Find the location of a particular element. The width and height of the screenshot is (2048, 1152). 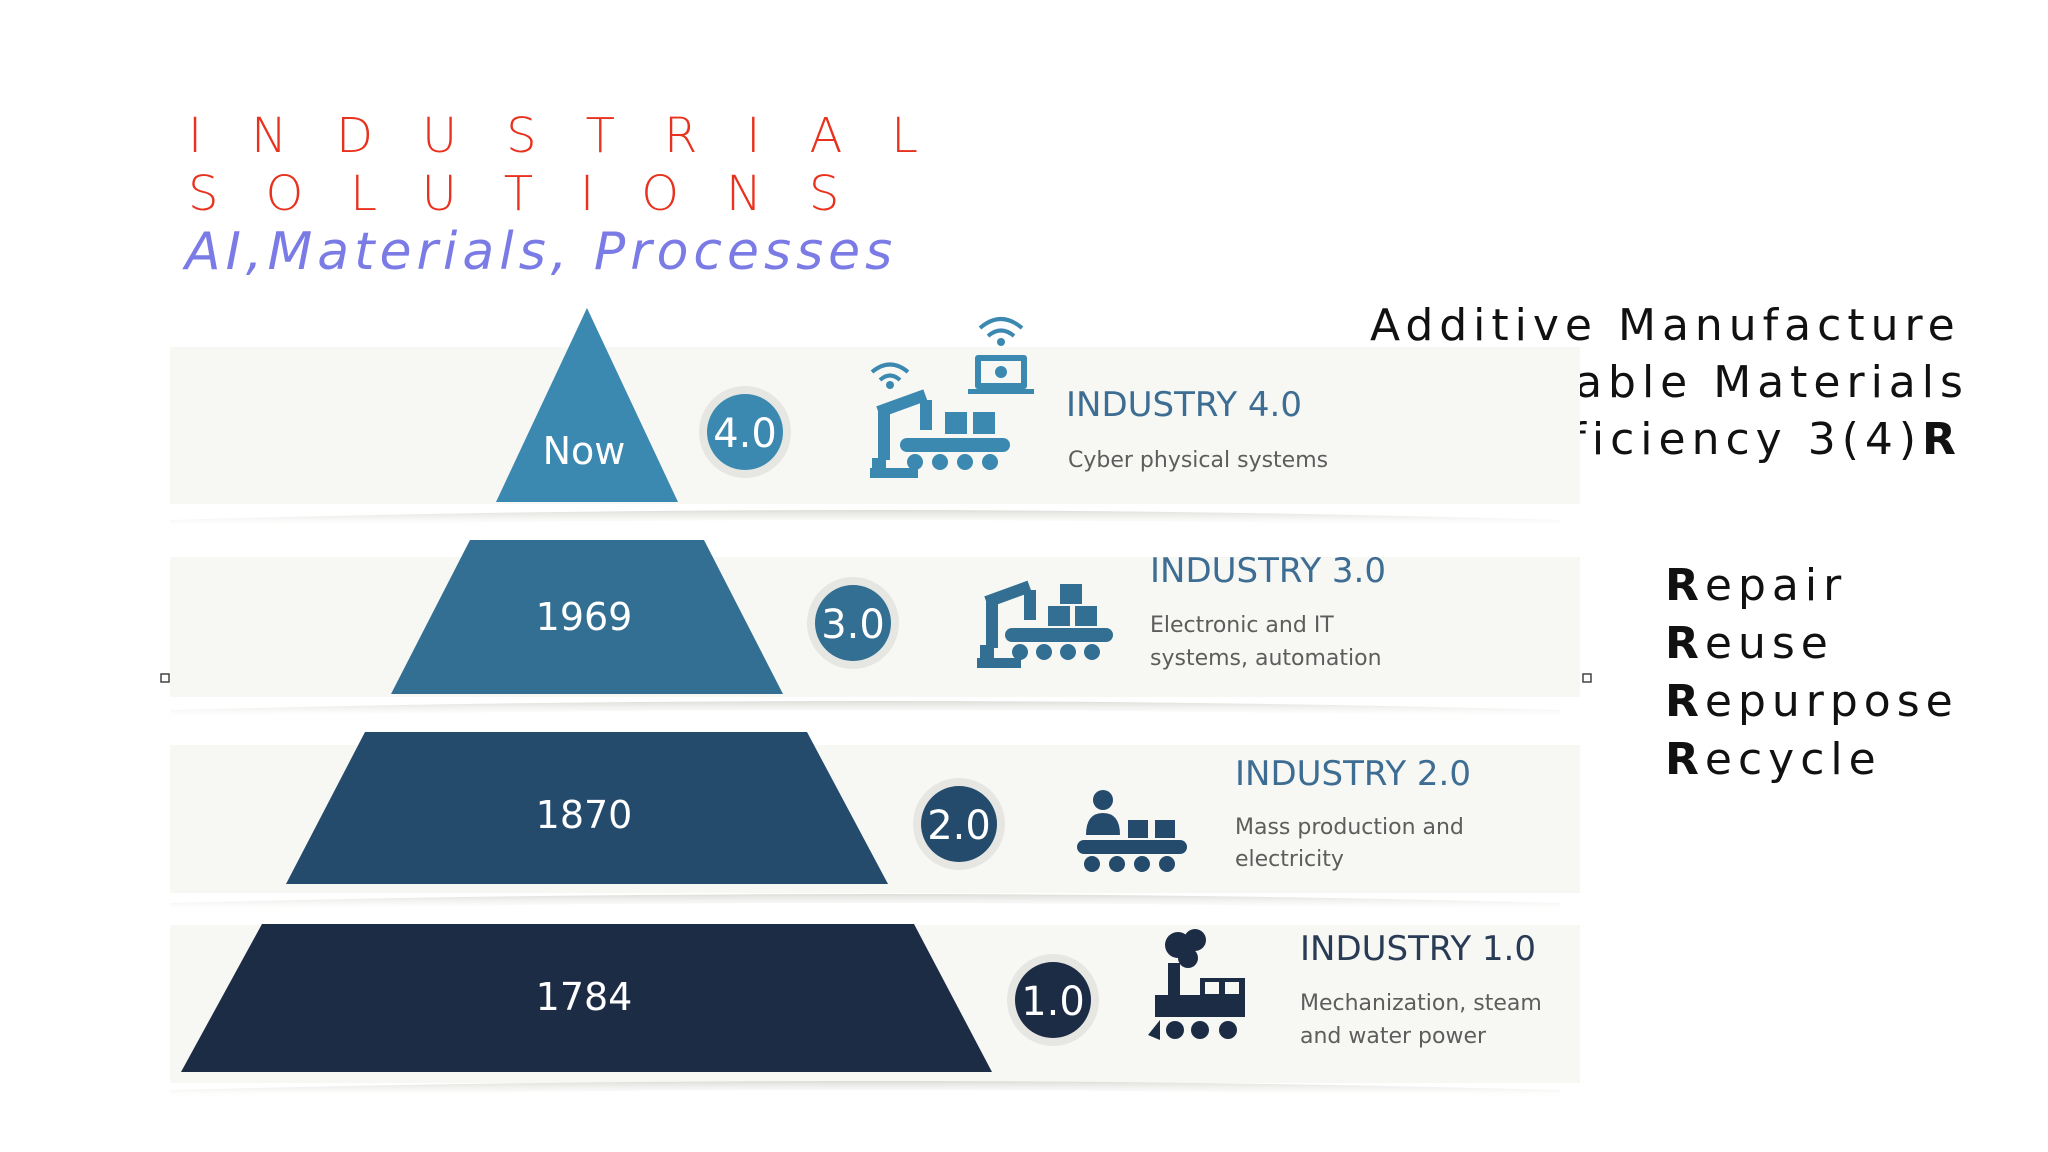

badge-1-label: 1.0 is located at coordinates (1053, 1002).